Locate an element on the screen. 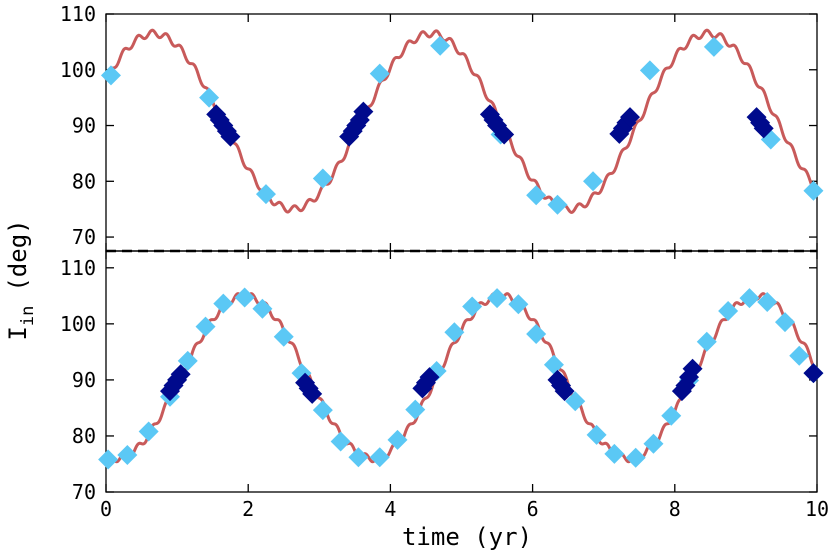  y-axis-label-subscript: in is located at coordinates (28, 316).